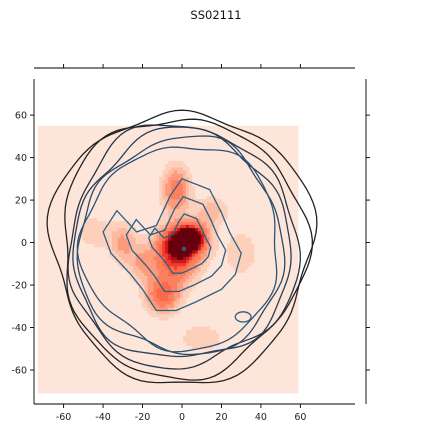 This screenshot has width=432, height=432. I want to click on y-tick-label: 60, so click(21, 116).